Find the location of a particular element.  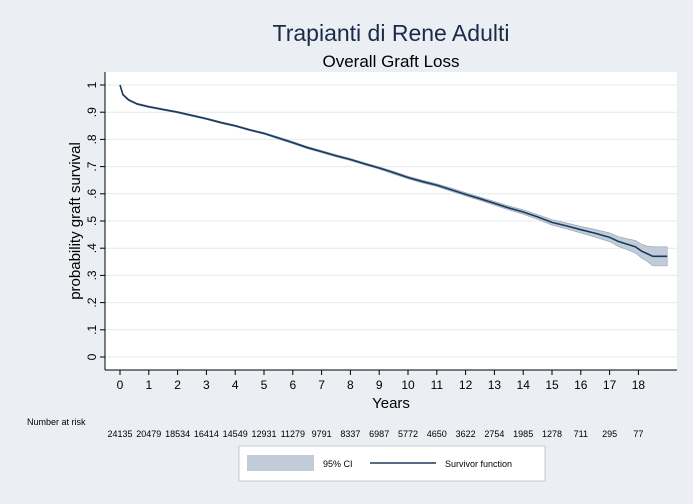

y-tick-label: 0 is located at coordinates (92, 356).